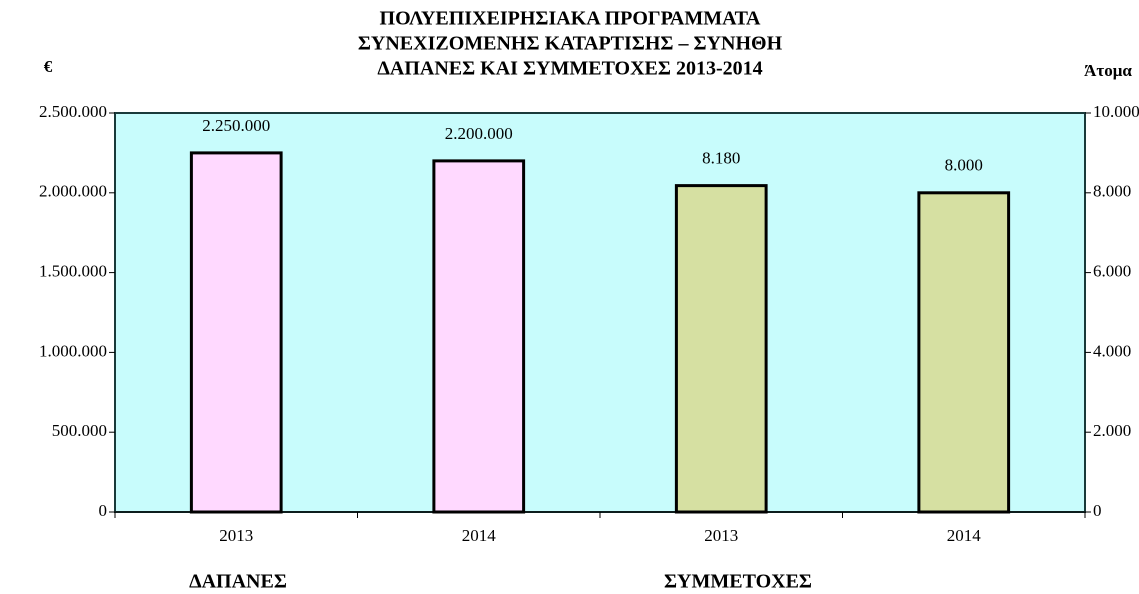 The height and width of the screenshot is (594, 1139). I want to click on y2-axis-label: Άτομα, so click(1108, 70).